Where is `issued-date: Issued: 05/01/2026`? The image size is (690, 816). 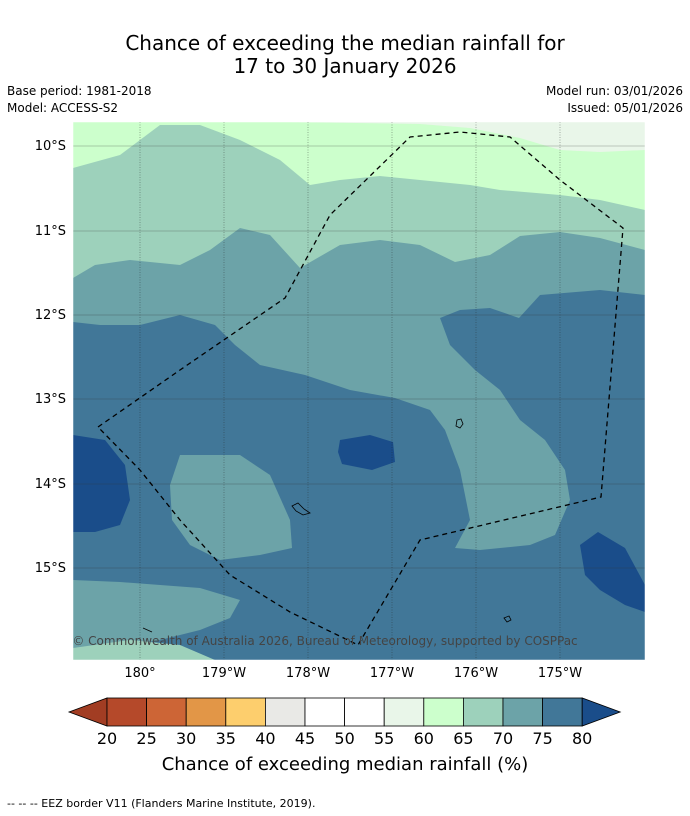 issued-date: Issued: 05/01/2026 is located at coordinates (625, 108).